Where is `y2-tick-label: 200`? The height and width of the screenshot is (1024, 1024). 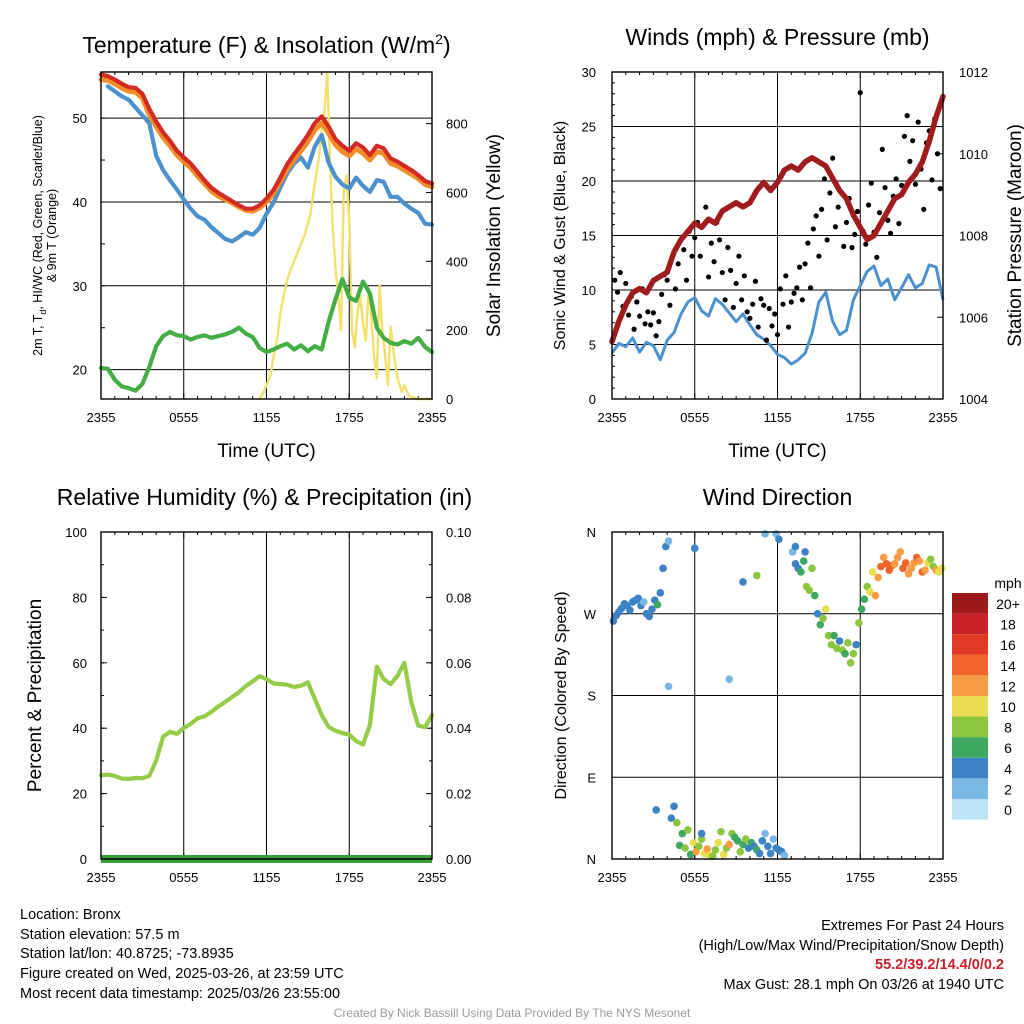
y2-tick-label: 200 is located at coordinates (457, 330).